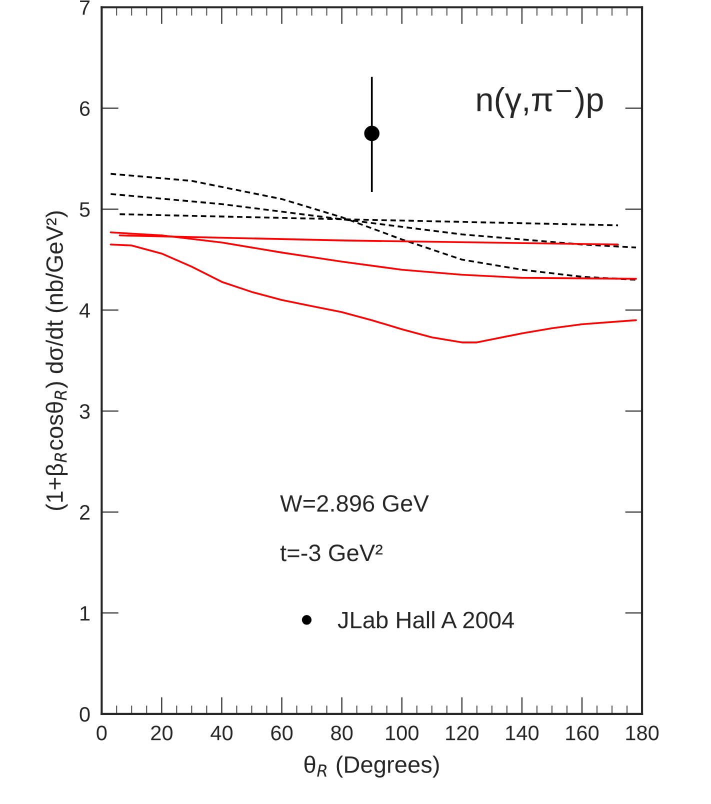 This screenshot has width=711, height=804. What do you see at coordinates (85, 512) in the screenshot?
I see `y-tick-label: 2` at bounding box center [85, 512].